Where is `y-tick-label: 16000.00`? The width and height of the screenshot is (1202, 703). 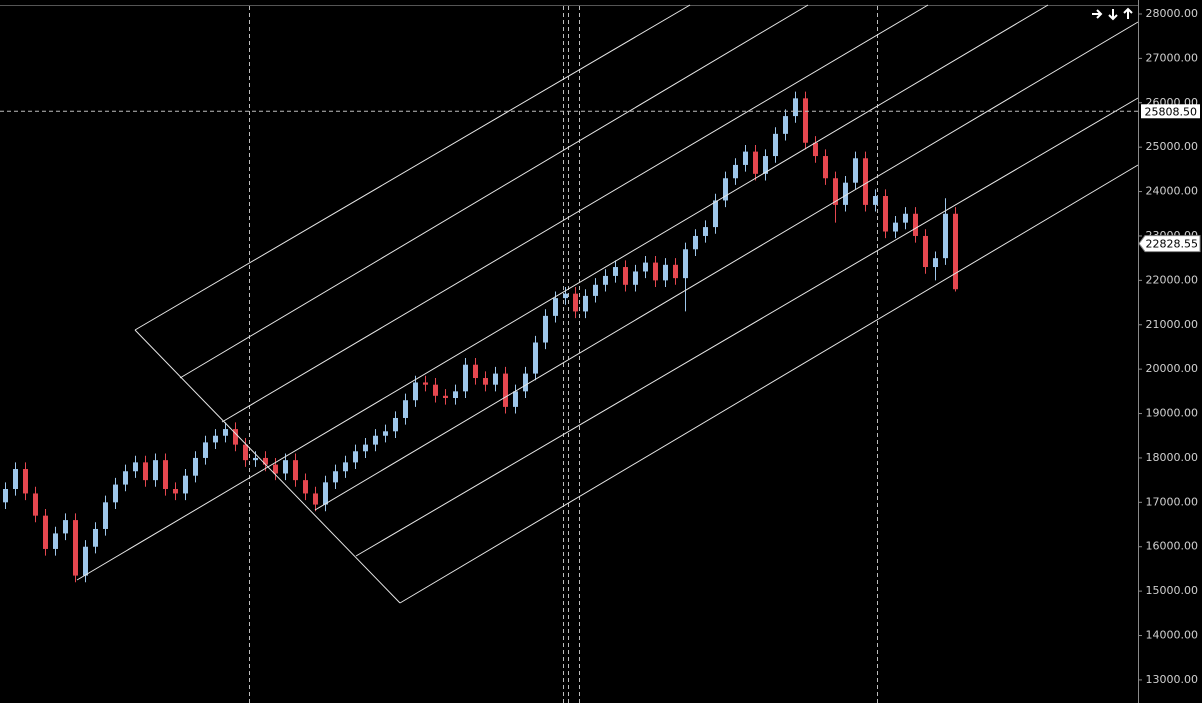 y-tick-label: 16000.00 is located at coordinates (1172, 546).